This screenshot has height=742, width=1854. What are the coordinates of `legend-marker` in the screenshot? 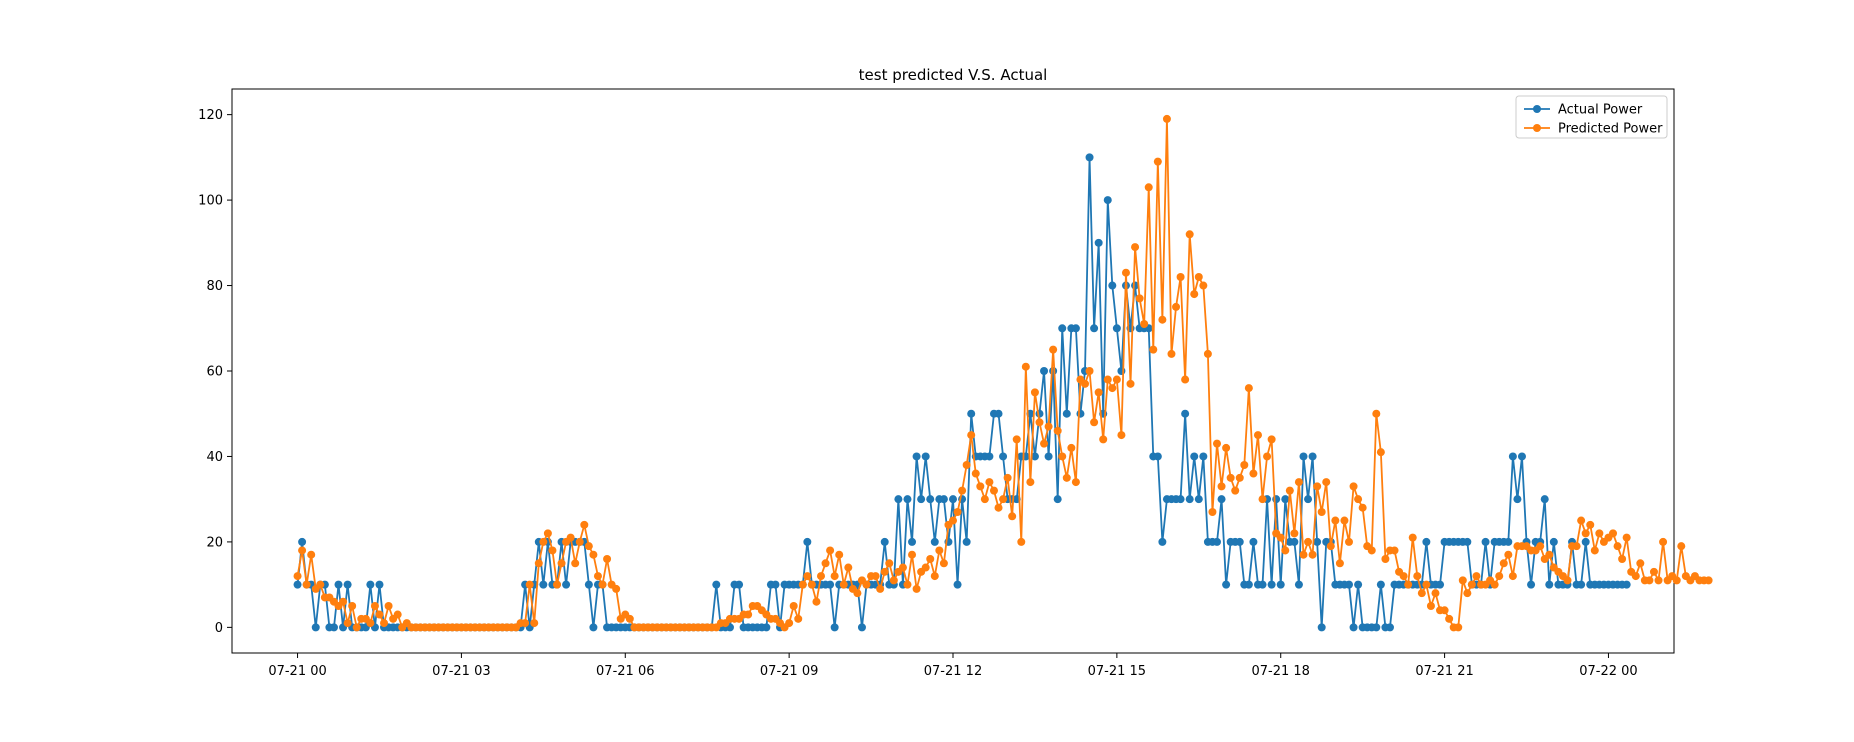 It's located at (1537, 128).